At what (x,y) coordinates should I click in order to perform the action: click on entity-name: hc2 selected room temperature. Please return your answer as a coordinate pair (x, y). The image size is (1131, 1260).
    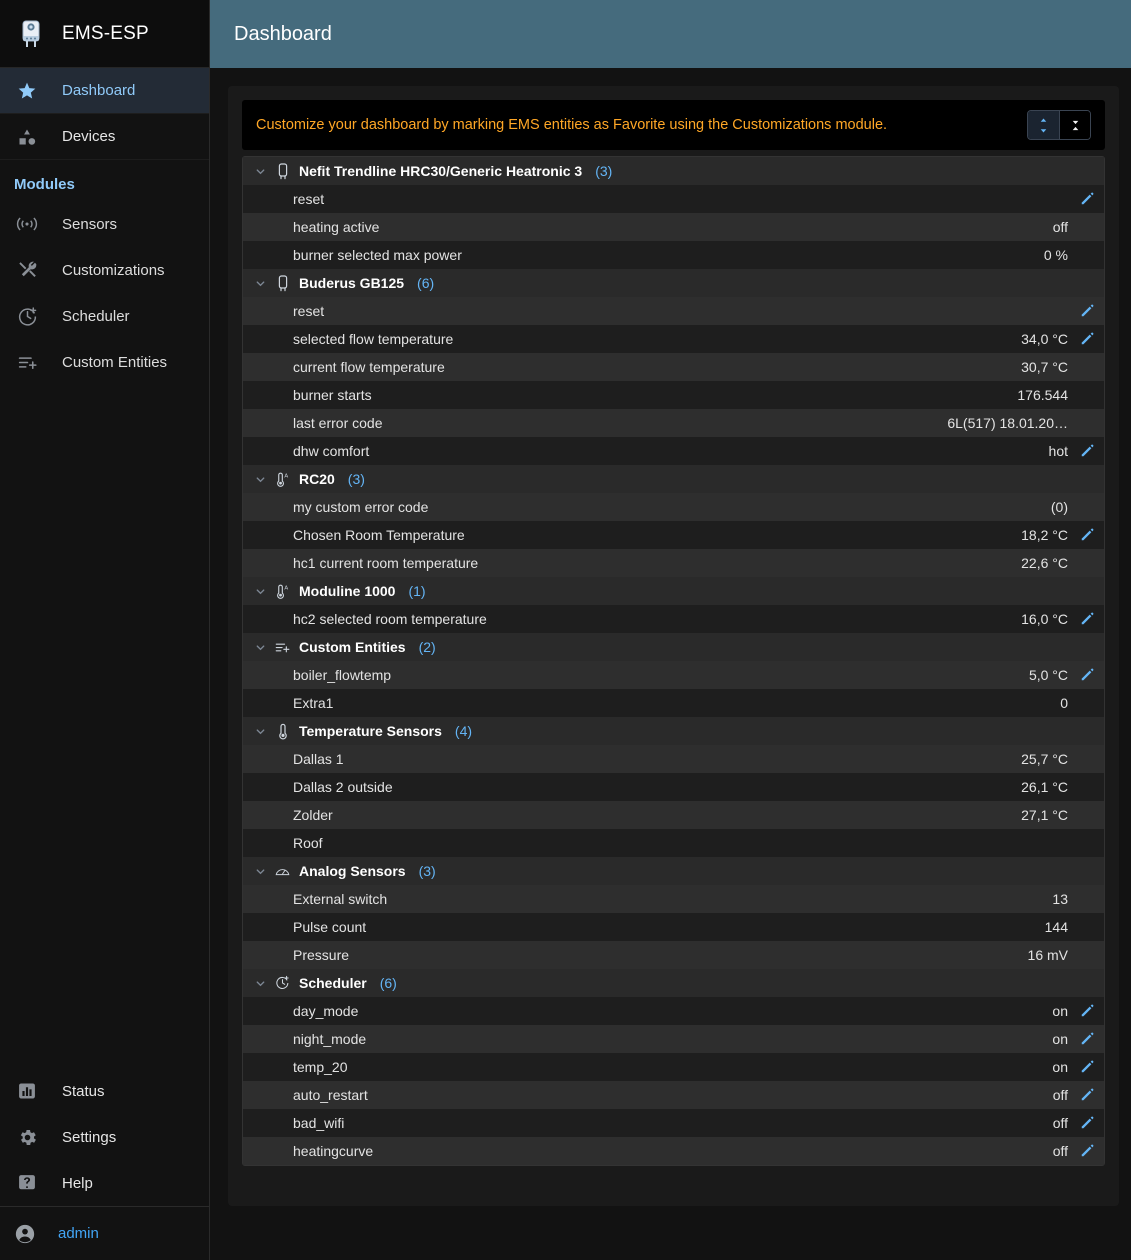
    Looking at the image, I should click on (390, 619).